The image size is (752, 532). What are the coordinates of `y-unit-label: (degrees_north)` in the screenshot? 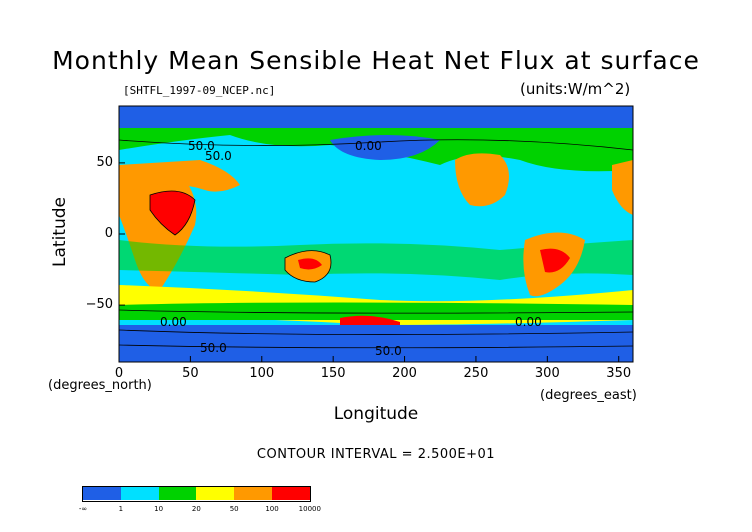 It's located at (100, 385).